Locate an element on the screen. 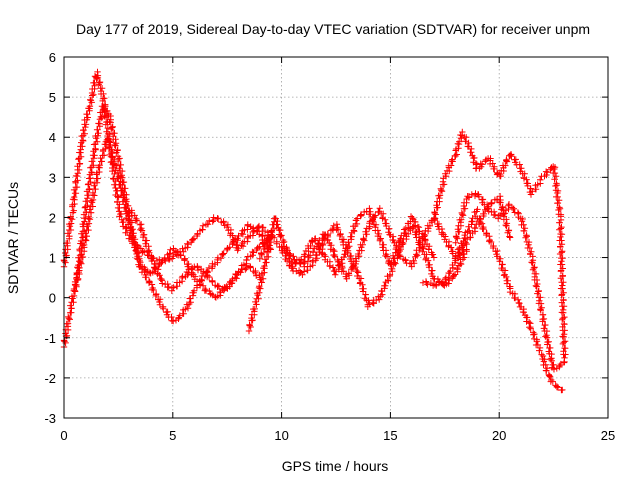 Image resolution: width=640 pixels, height=480 pixels. y-tick-label: -3 is located at coordinates (50, 418).